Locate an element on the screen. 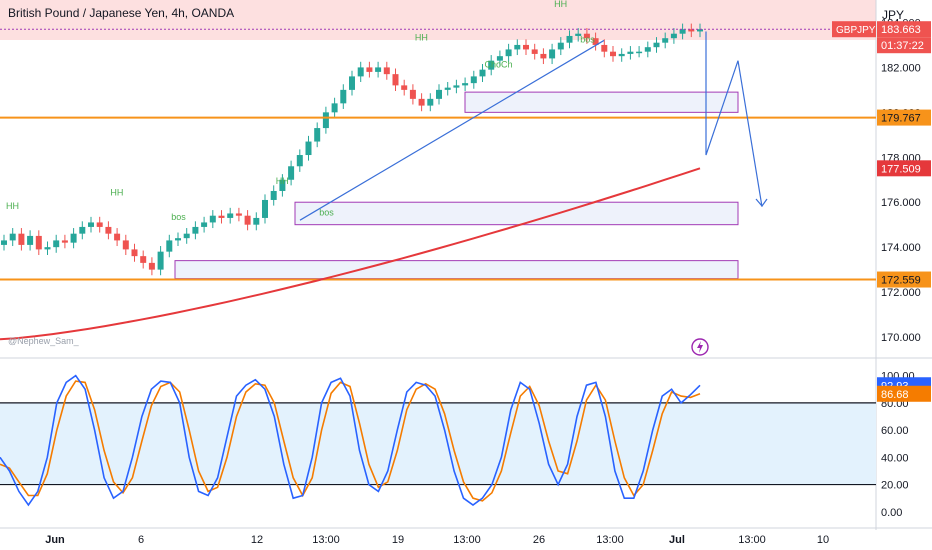 Image resolution: width=932 pixels, height=550 pixels. time-axis: Jun 6 12 13:00 19 13:00 26 13:00 Jul 13:00 10 is located at coordinates (466, 536).